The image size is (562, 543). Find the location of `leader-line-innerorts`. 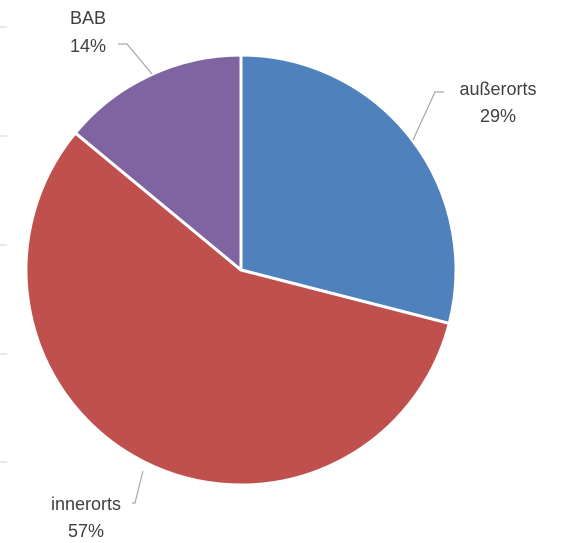

leader-line-innerorts is located at coordinates (138, 487).